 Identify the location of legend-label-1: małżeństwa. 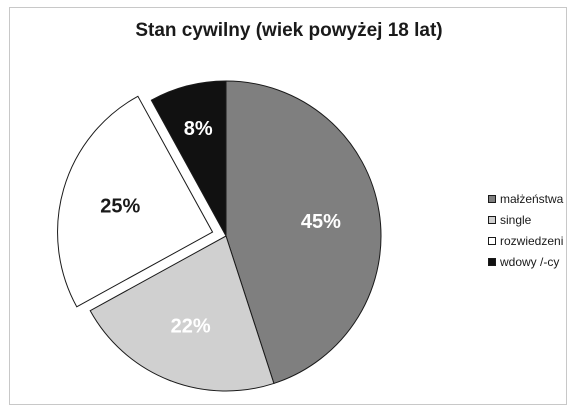
(532, 198).